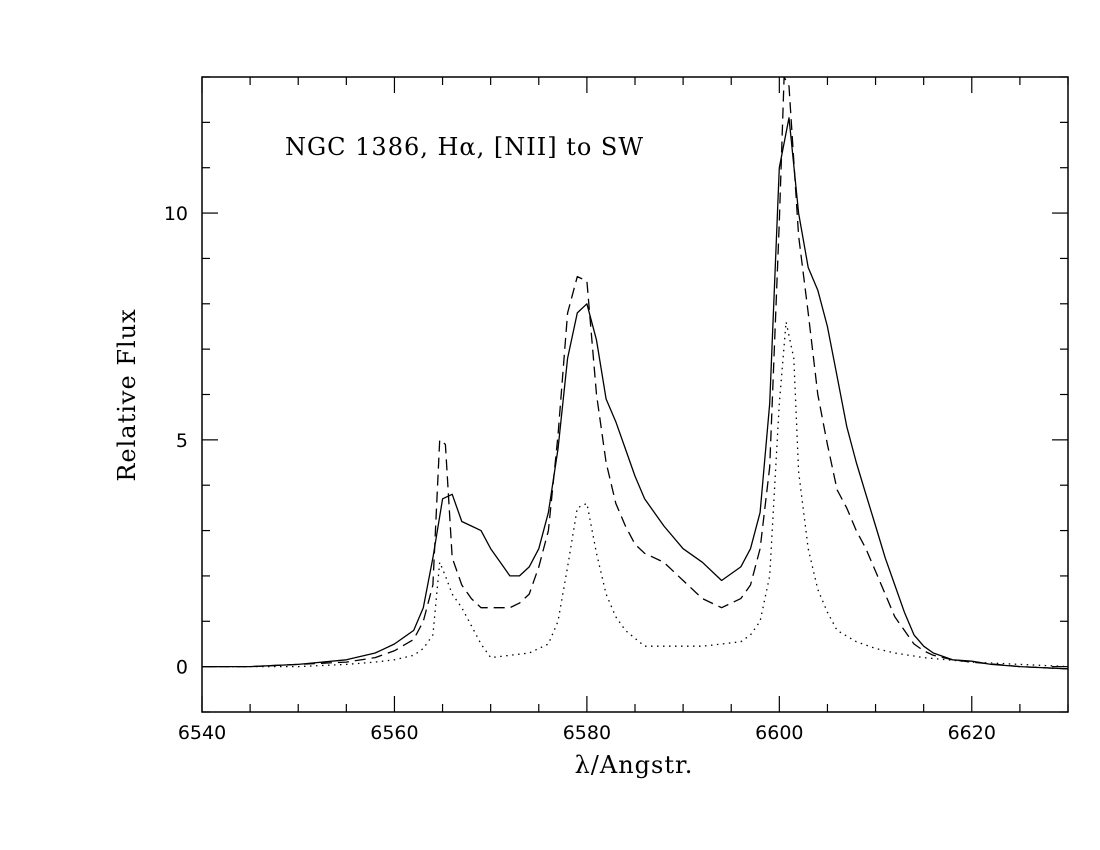 The height and width of the screenshot is (850, 1100). I want to click on x-axis-label: λ/Angstr., so click(634, 765).